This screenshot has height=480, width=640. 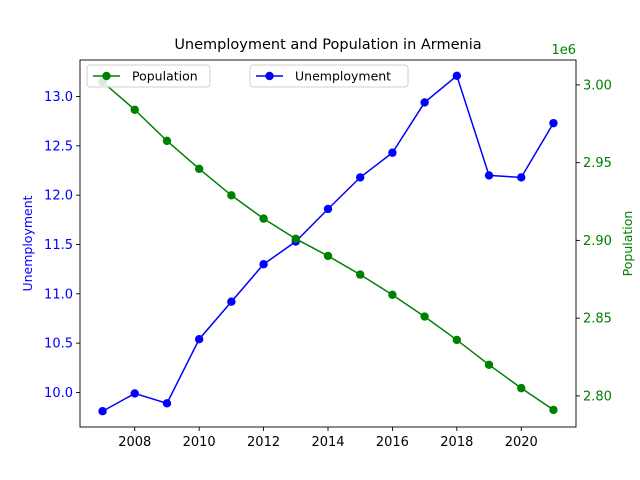 I want to click on population-legend: Population, so click(x=148, y=76).